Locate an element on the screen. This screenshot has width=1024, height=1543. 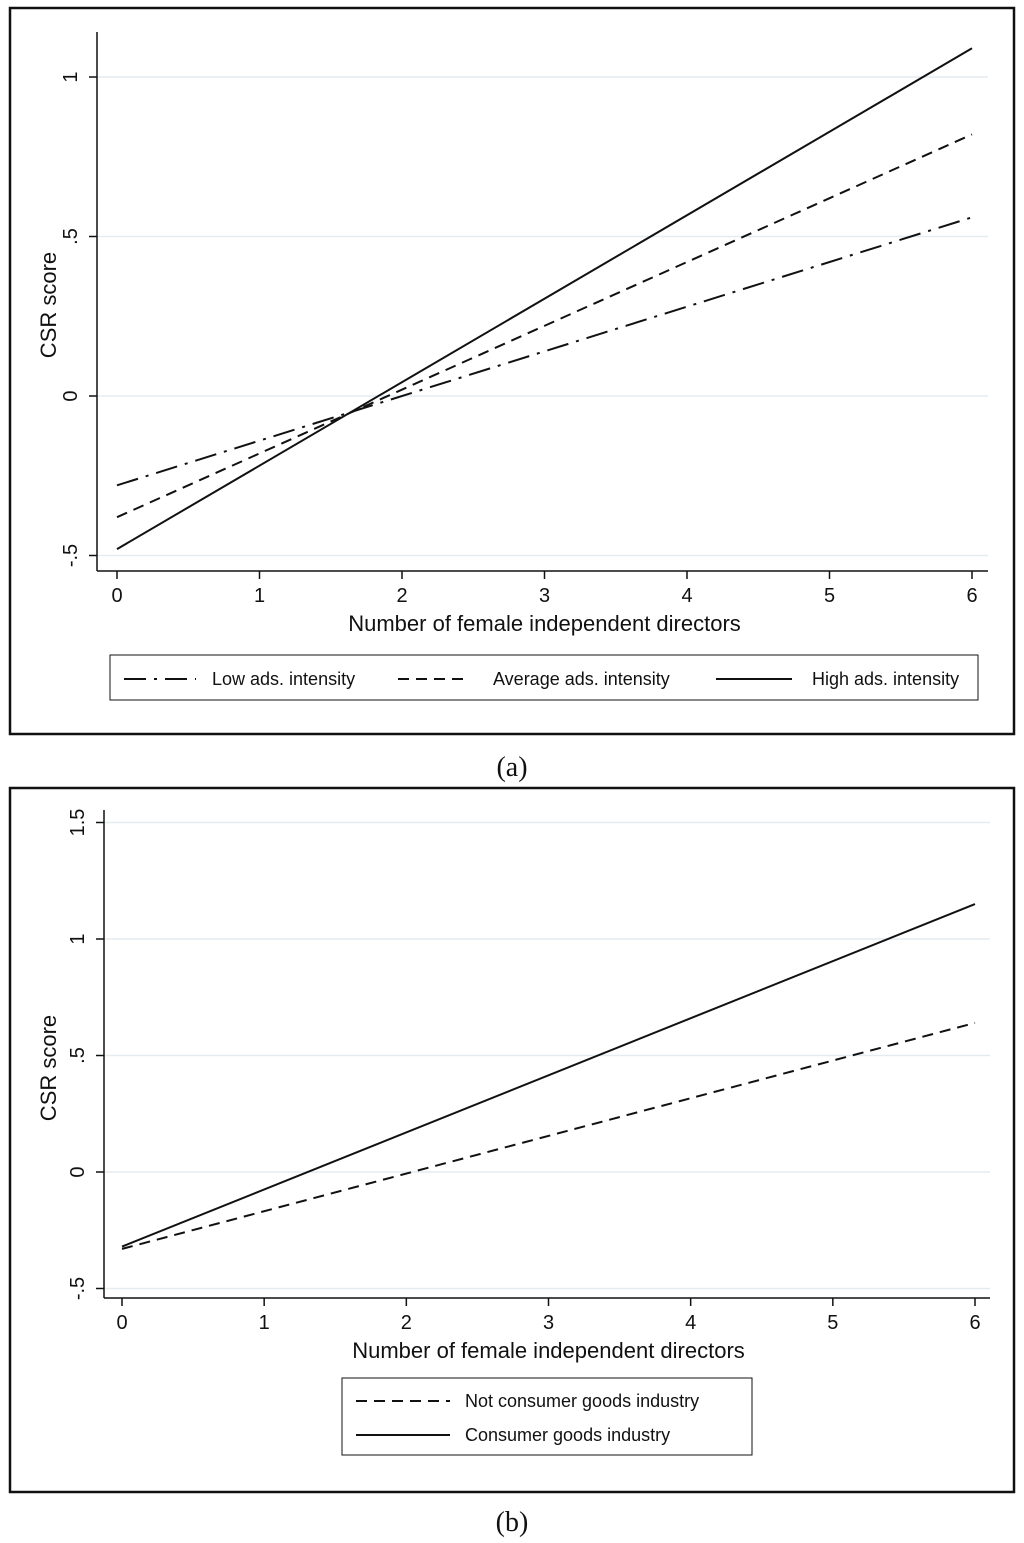
legend-a-label-low: Low ads. intensity is located at coordinates (283, 679).